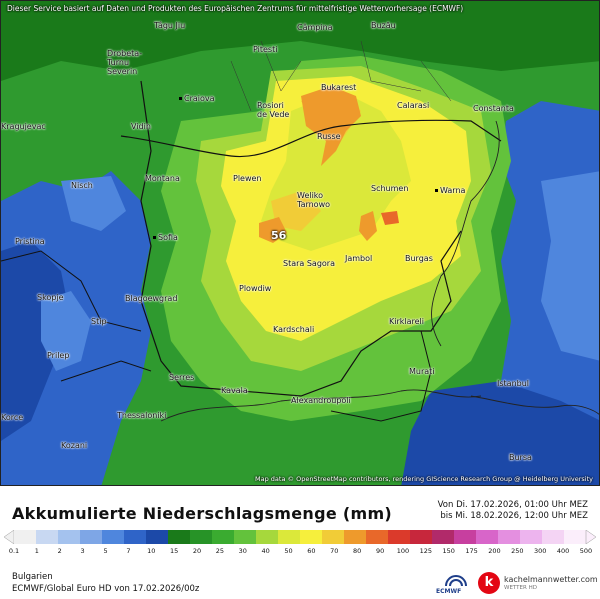 The width and height of the screenshot is (600, 599). What do you see at coordinates (449, 591) in the screenshot?
I see `ecmwf-logo-text: ECMWF` at bounding box center [449, 591].